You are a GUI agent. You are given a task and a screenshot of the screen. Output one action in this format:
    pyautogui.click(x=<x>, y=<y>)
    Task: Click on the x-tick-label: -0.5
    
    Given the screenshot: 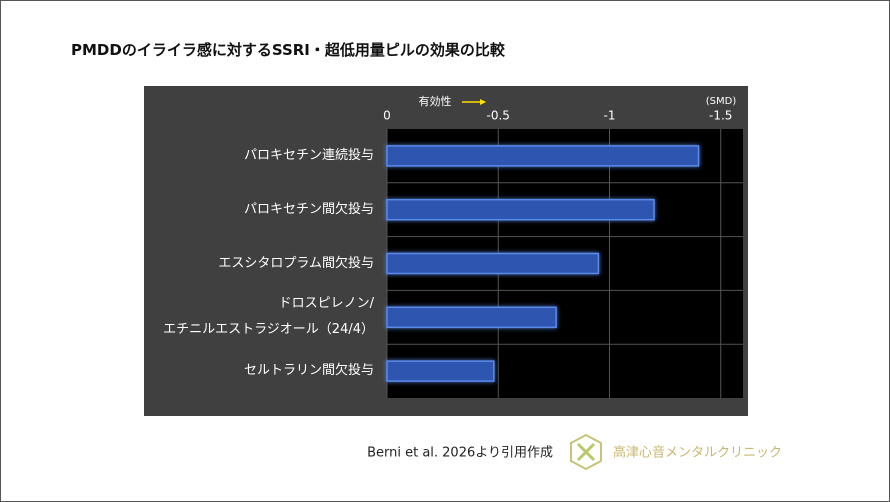 What is the action you would take?
    pyautogui.click(x=498, y=116)
    